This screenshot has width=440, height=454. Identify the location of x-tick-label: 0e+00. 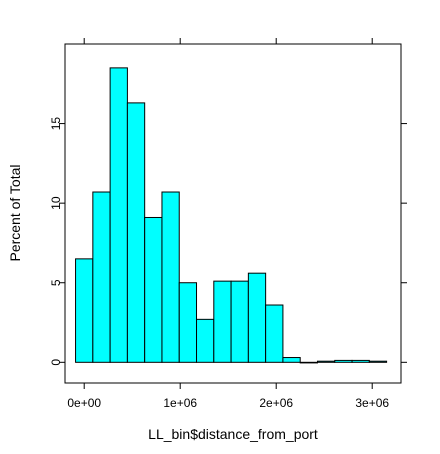
(84, 403).